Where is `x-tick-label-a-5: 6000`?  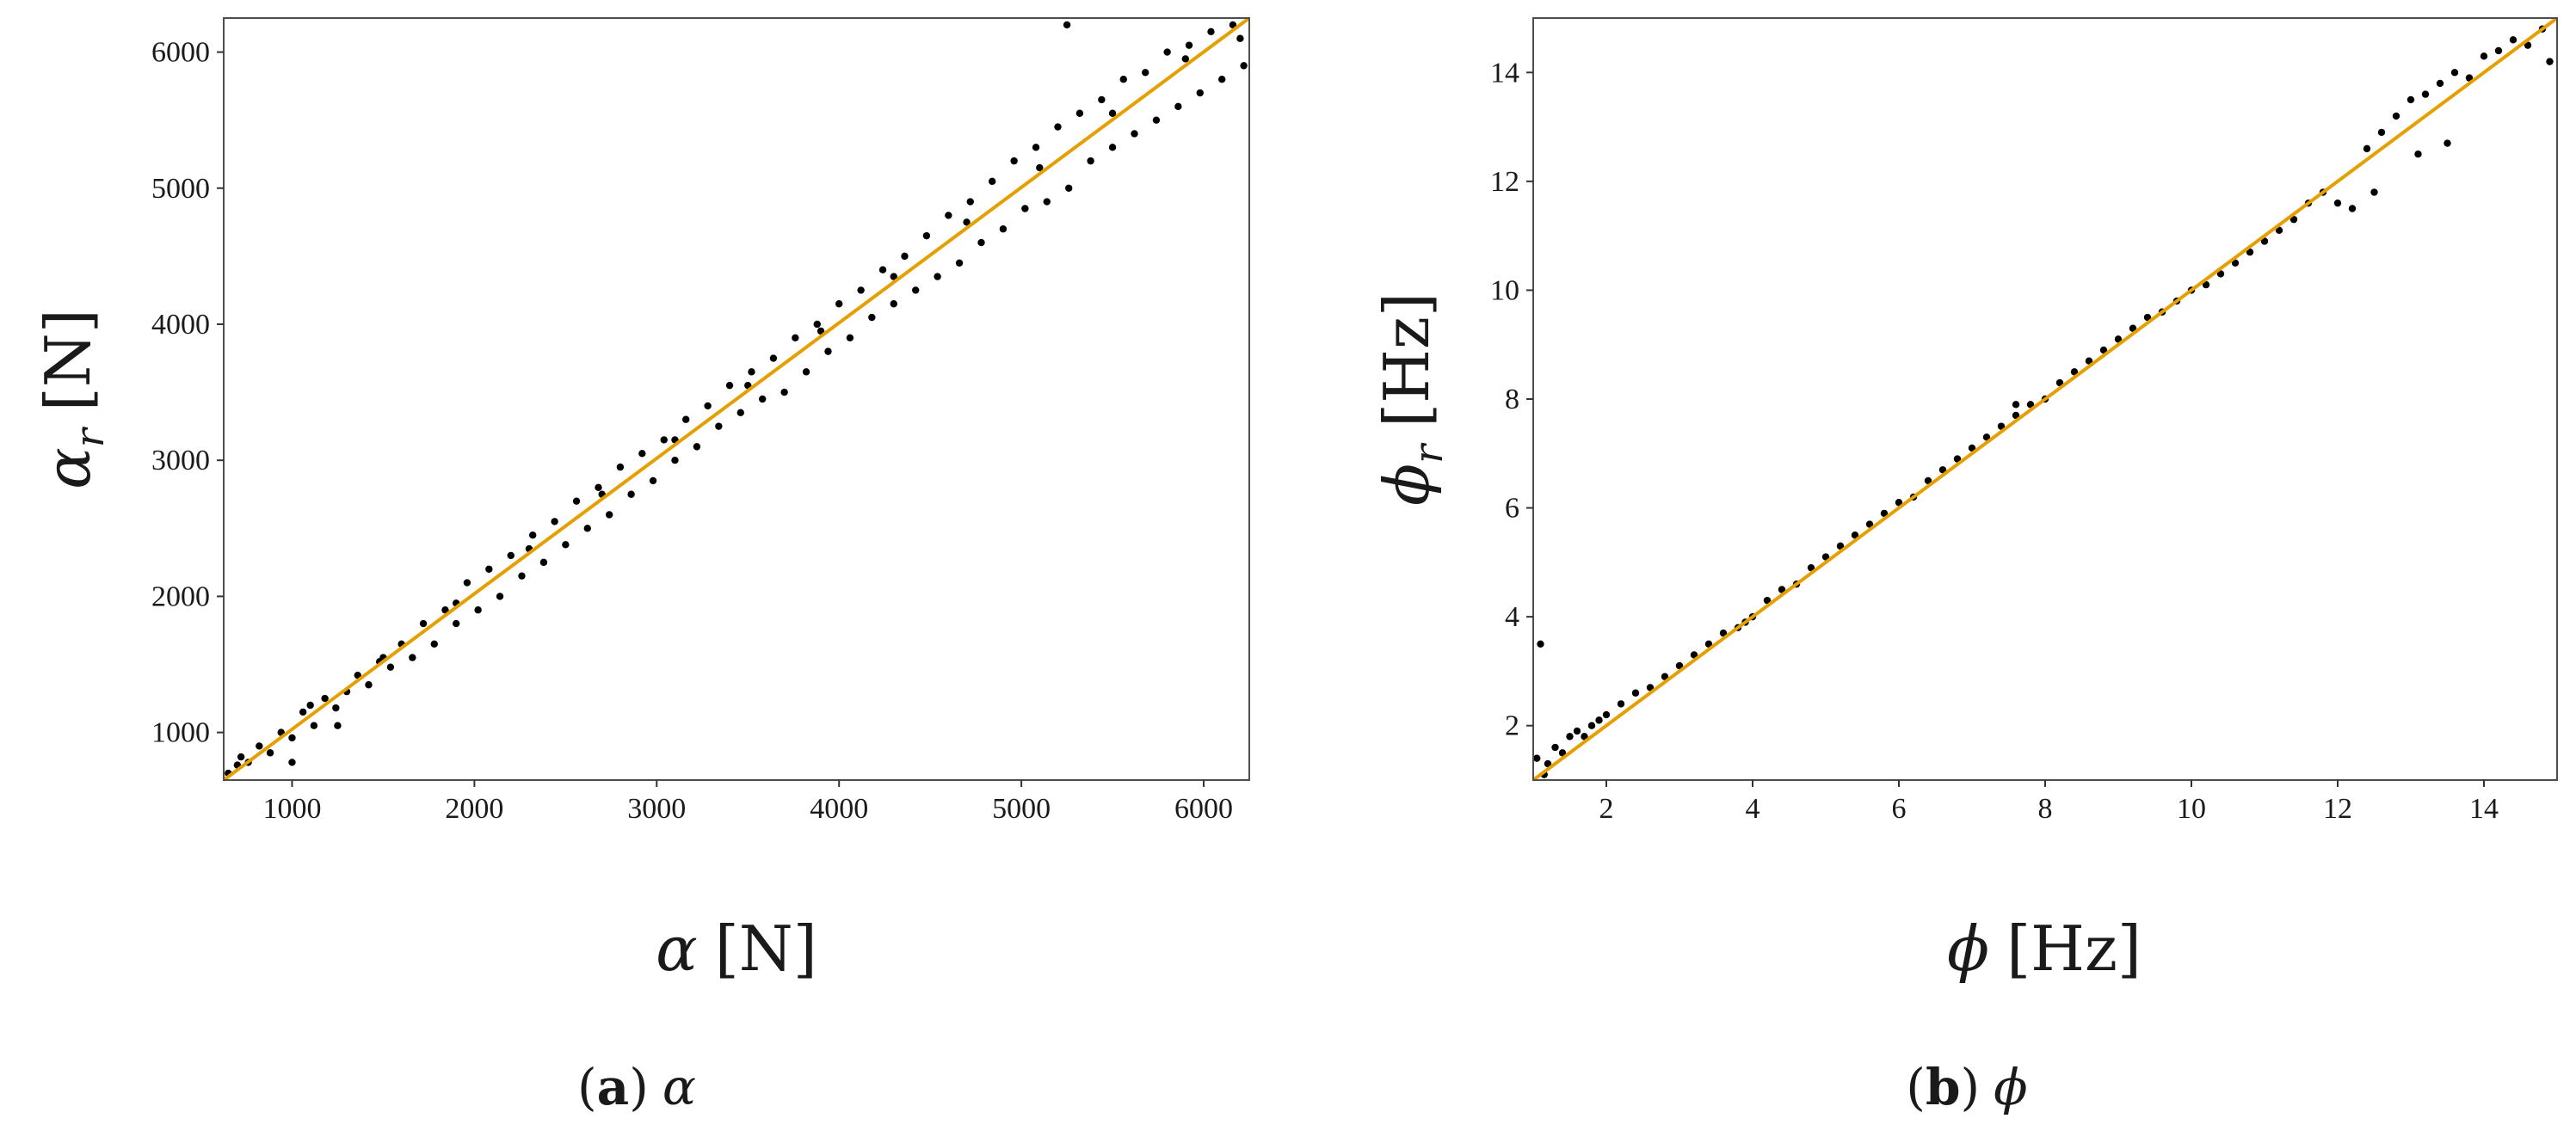 x-tick-label-a-5: 6000 is located at coordinates (1203, 809).